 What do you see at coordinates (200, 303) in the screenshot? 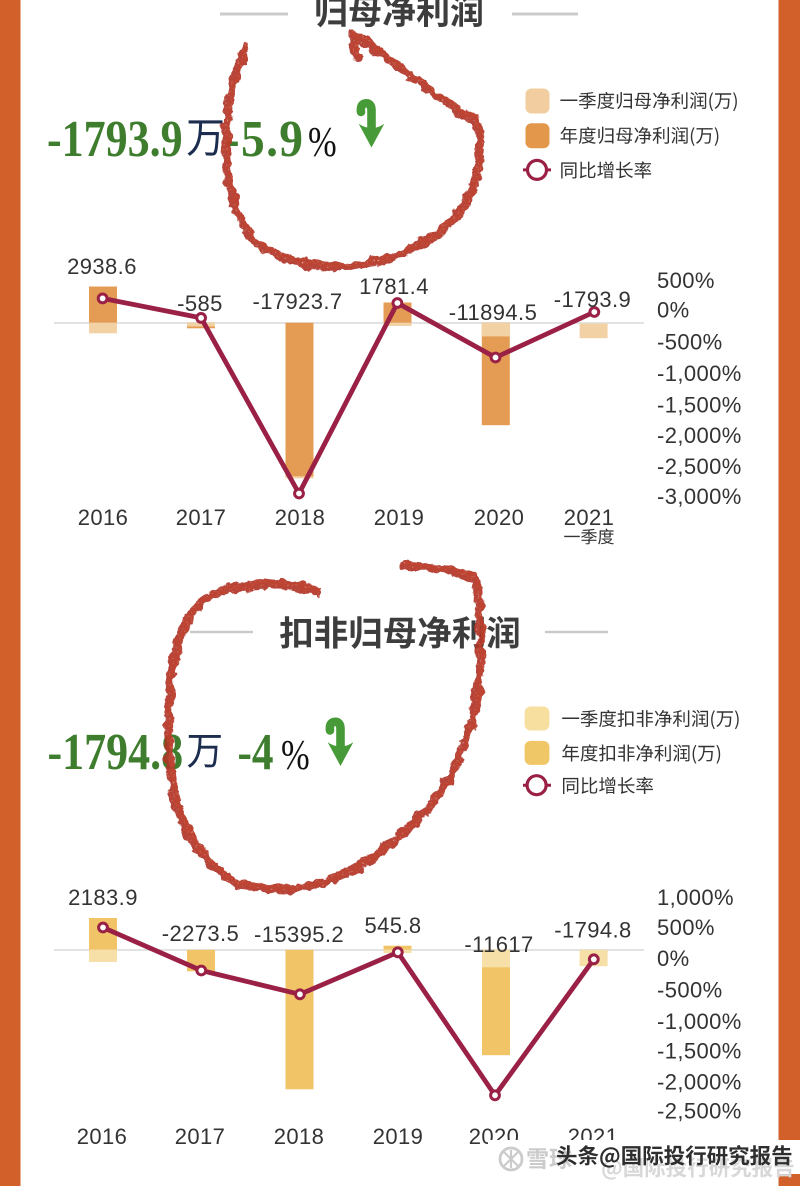
I see `svg-text: -585` at bounding box center [200, 303].